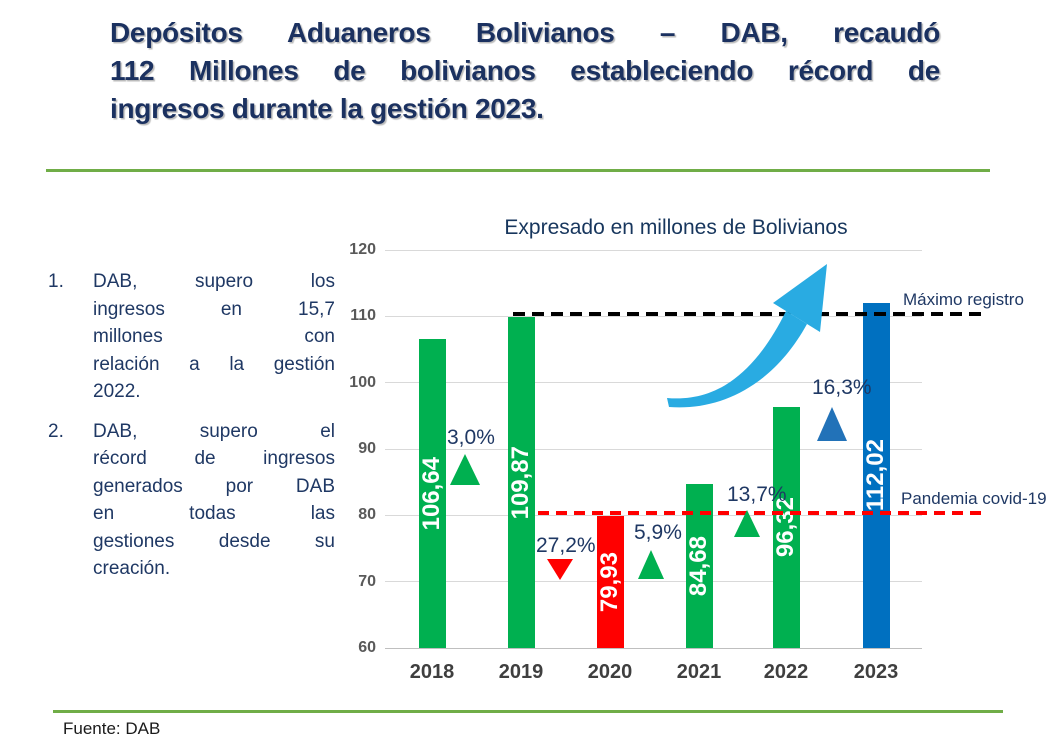 This screenshot has width=1052, height=755. Describe the element at coordinates (748, 313) in the screenshot. I see `max-record-dashed-line` at that location.